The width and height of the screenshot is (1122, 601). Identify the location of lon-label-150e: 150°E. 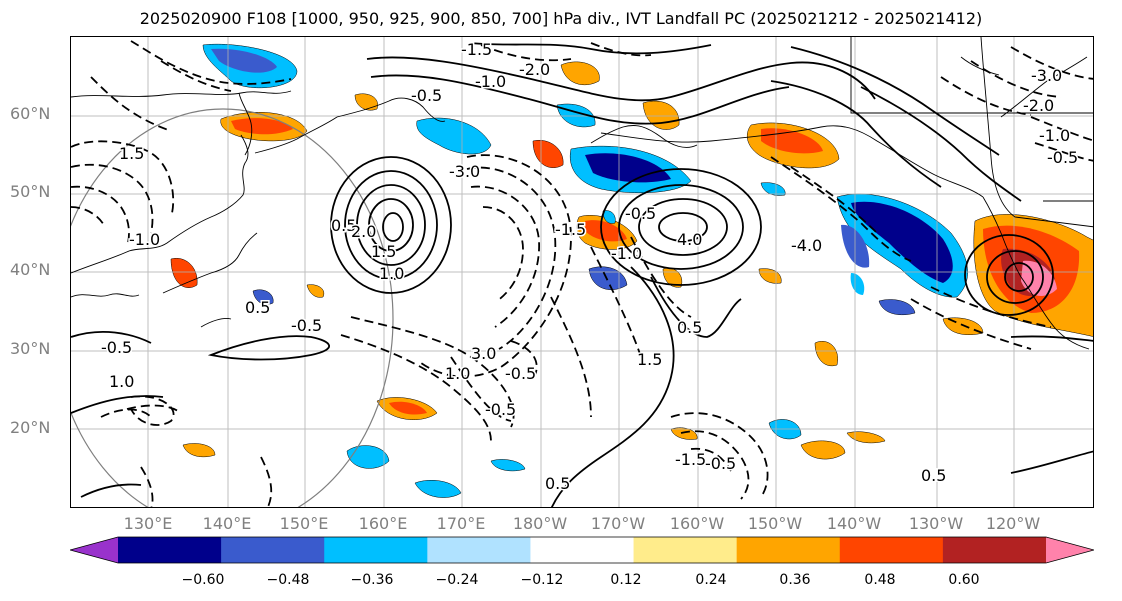
(304, 523).